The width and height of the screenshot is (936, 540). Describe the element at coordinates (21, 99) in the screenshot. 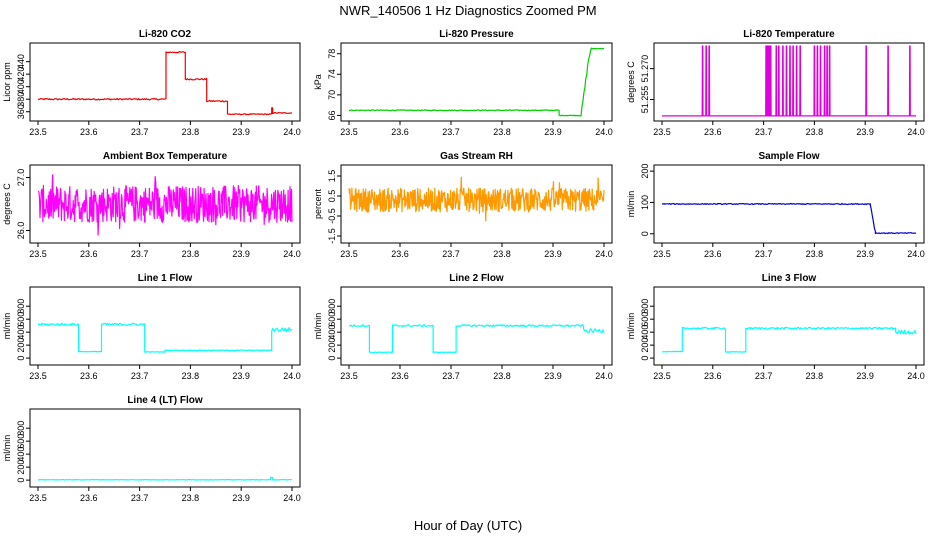

I see `y-tick-label: 380` at that location.